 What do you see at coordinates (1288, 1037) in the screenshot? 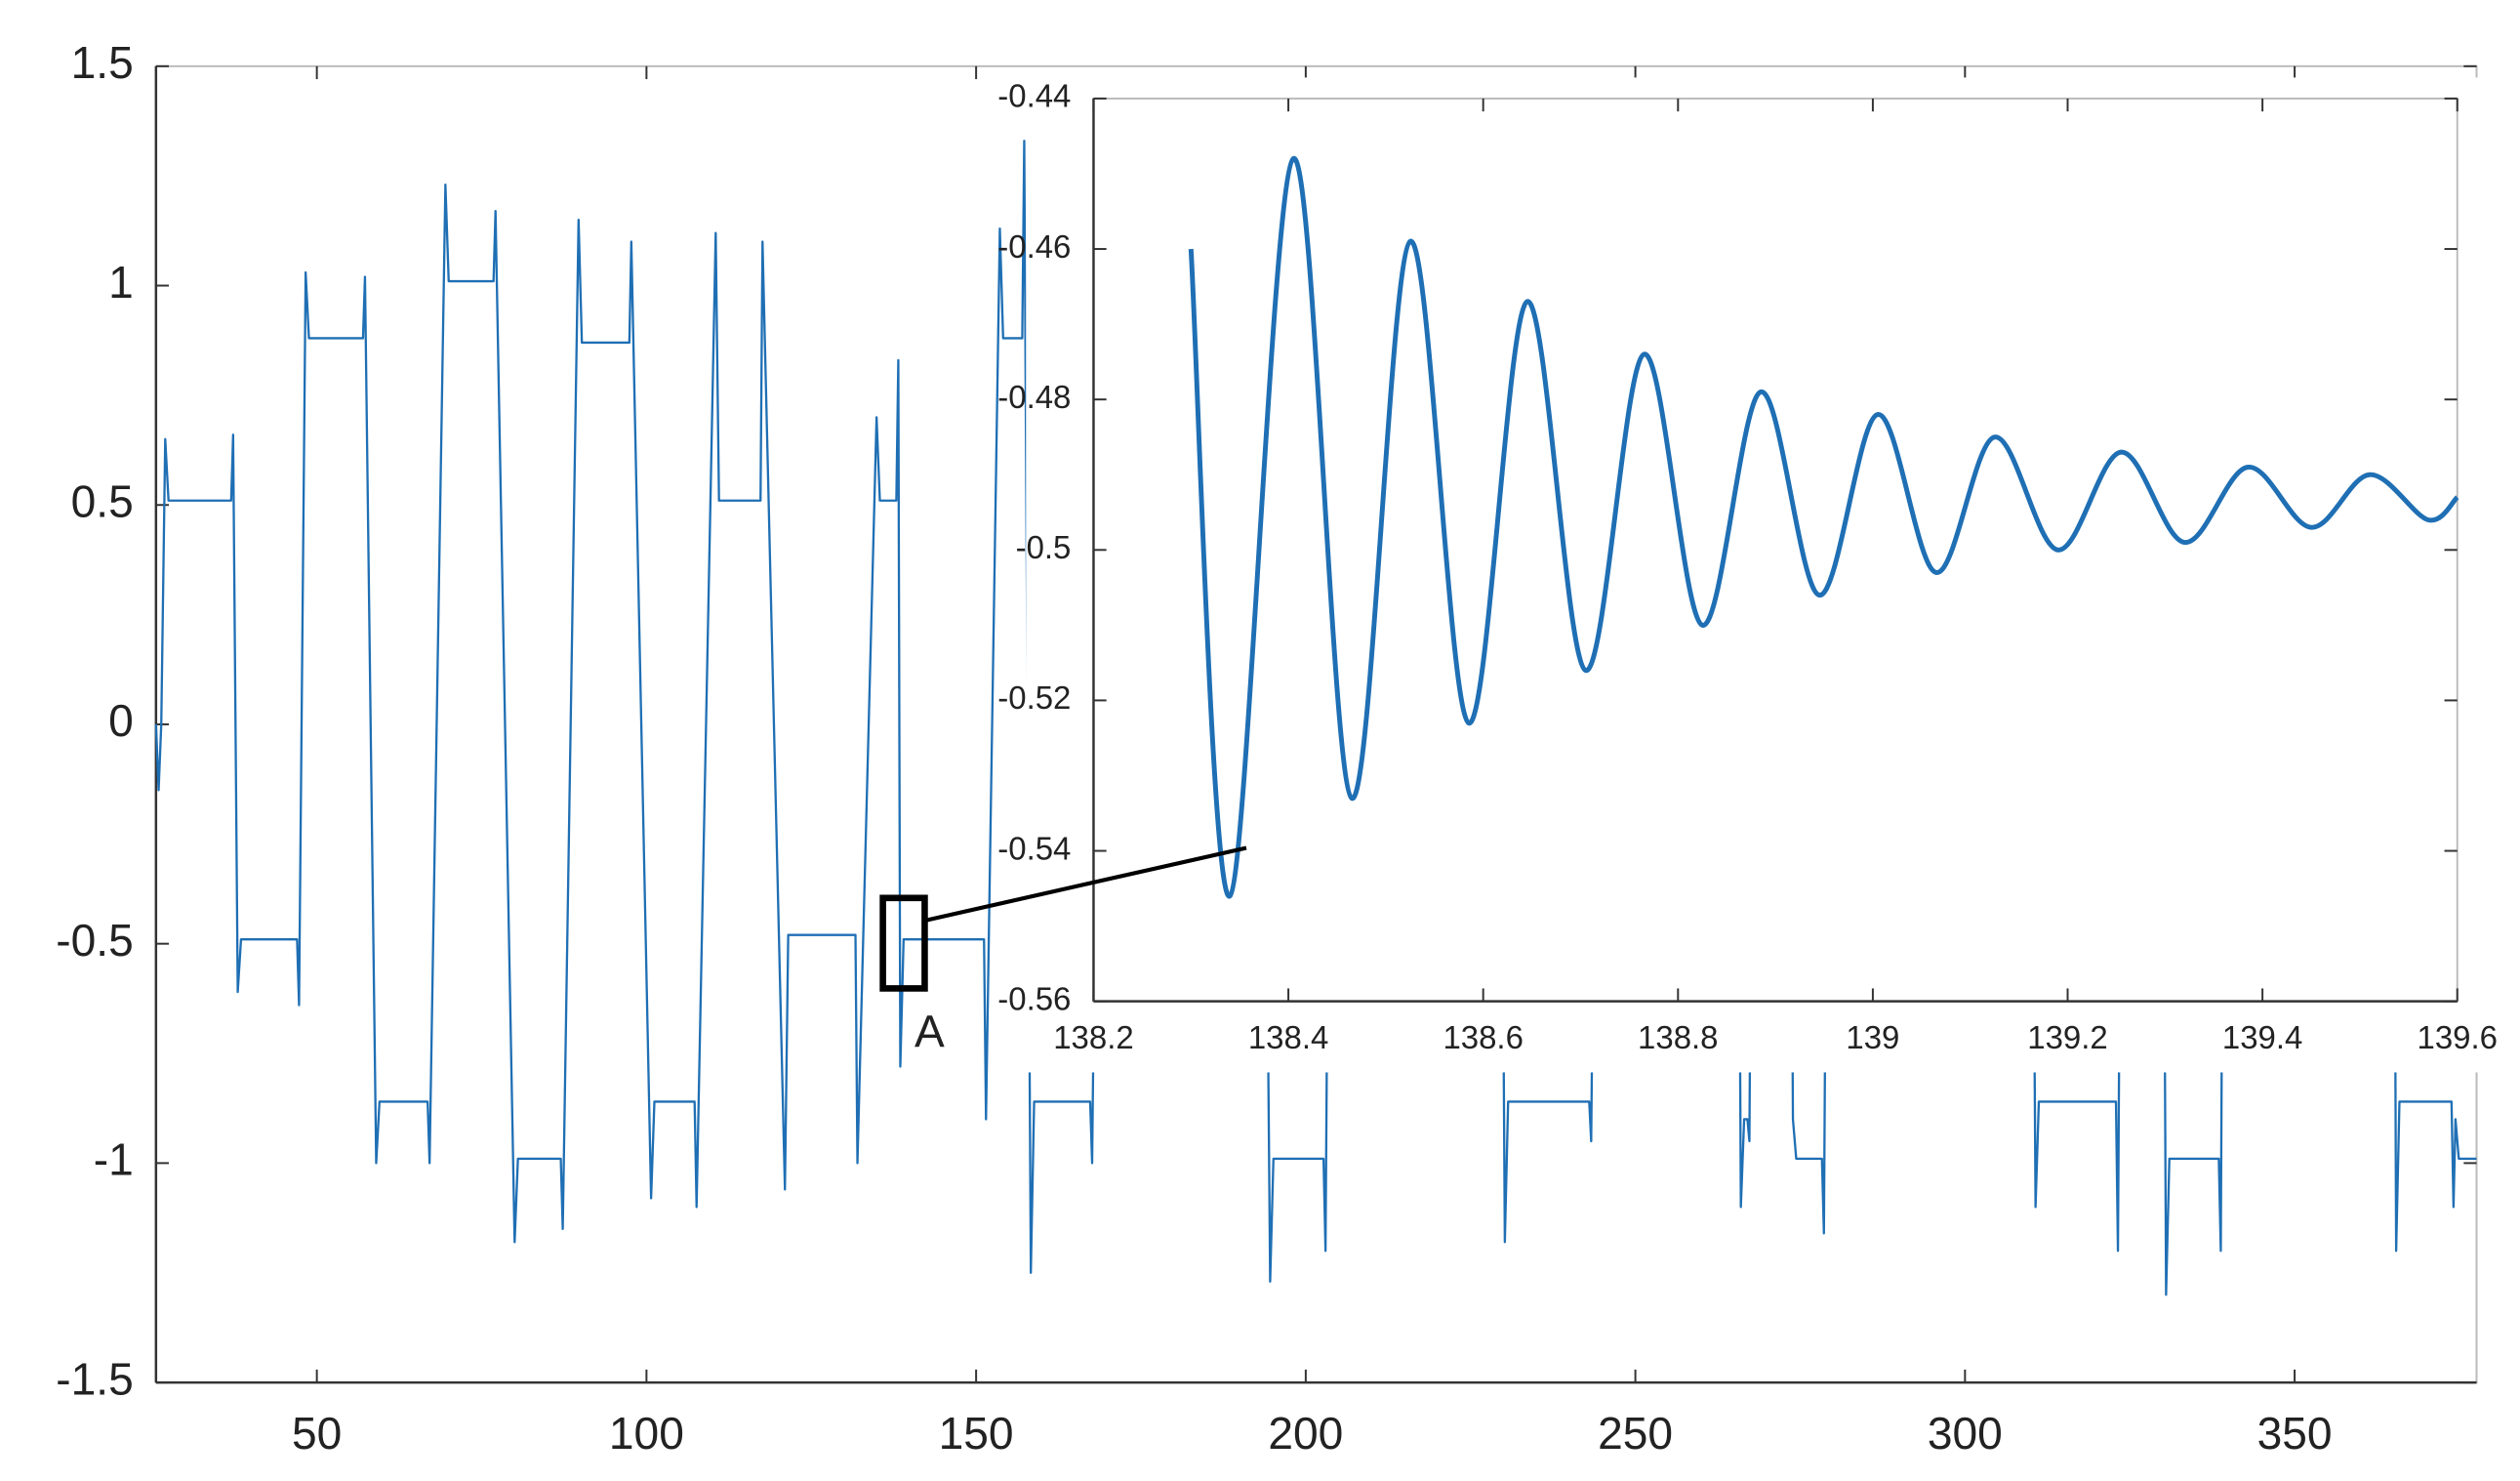
I see `x-tick-label: 138.4` at bounding box center [1288, 1037].